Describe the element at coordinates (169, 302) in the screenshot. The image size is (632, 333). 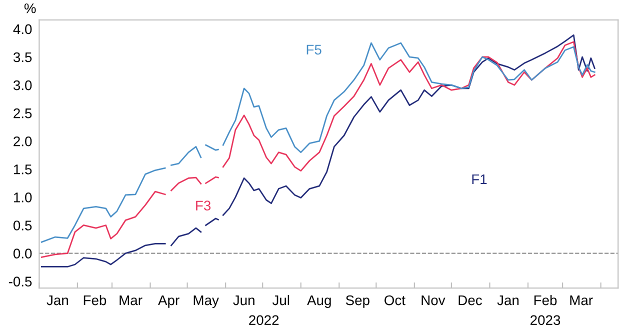
I see `x-tick-label: Apr` at that location.